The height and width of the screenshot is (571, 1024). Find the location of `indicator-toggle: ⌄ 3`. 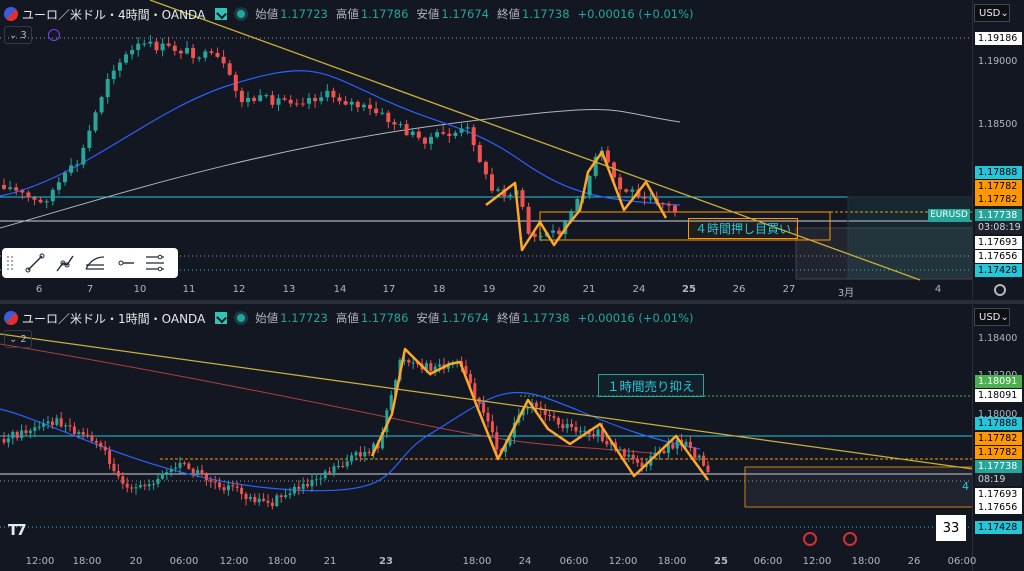

indicator-toggle: ⌄ 3 is located at coordinates (18, 35).